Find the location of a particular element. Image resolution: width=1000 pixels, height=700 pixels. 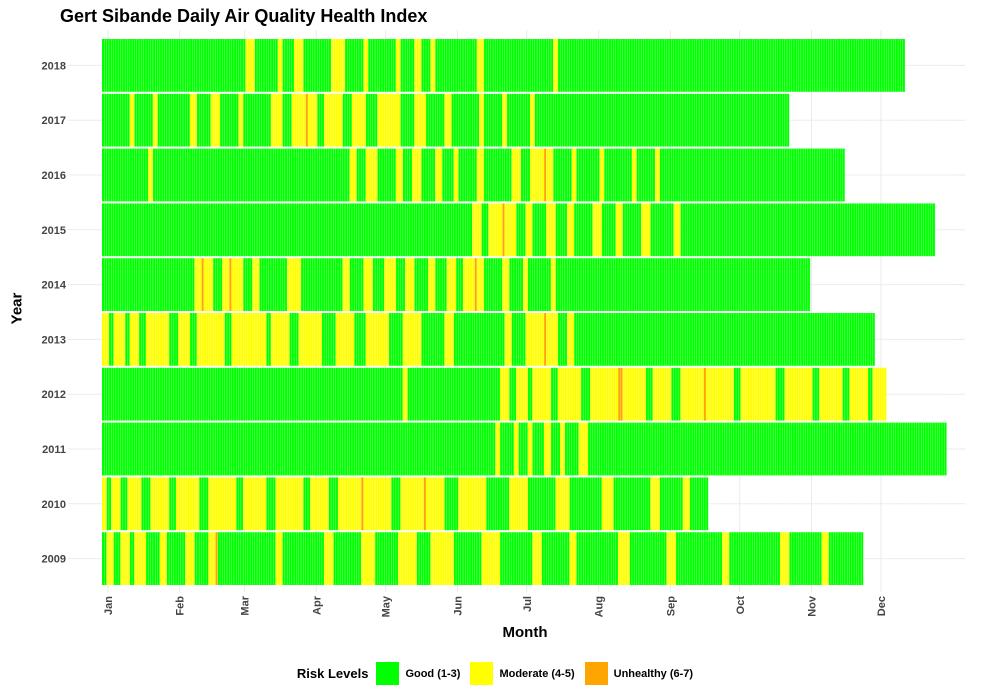

x-tick-label: Dec is located at coordinates (882, 606).